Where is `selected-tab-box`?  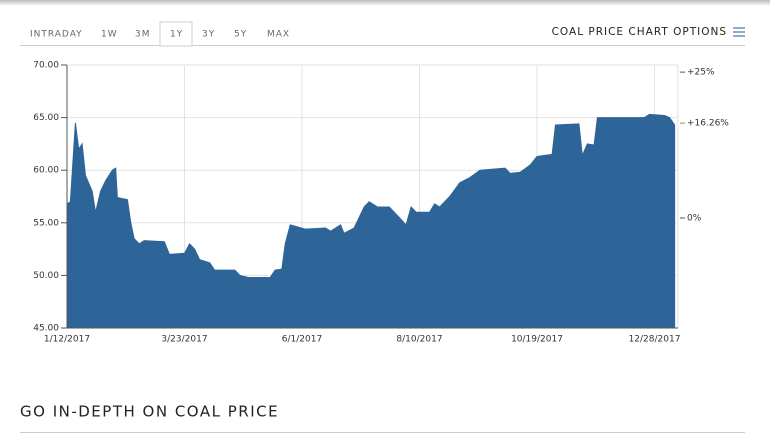
selected-tab-box is located at coordinates (176, 34).